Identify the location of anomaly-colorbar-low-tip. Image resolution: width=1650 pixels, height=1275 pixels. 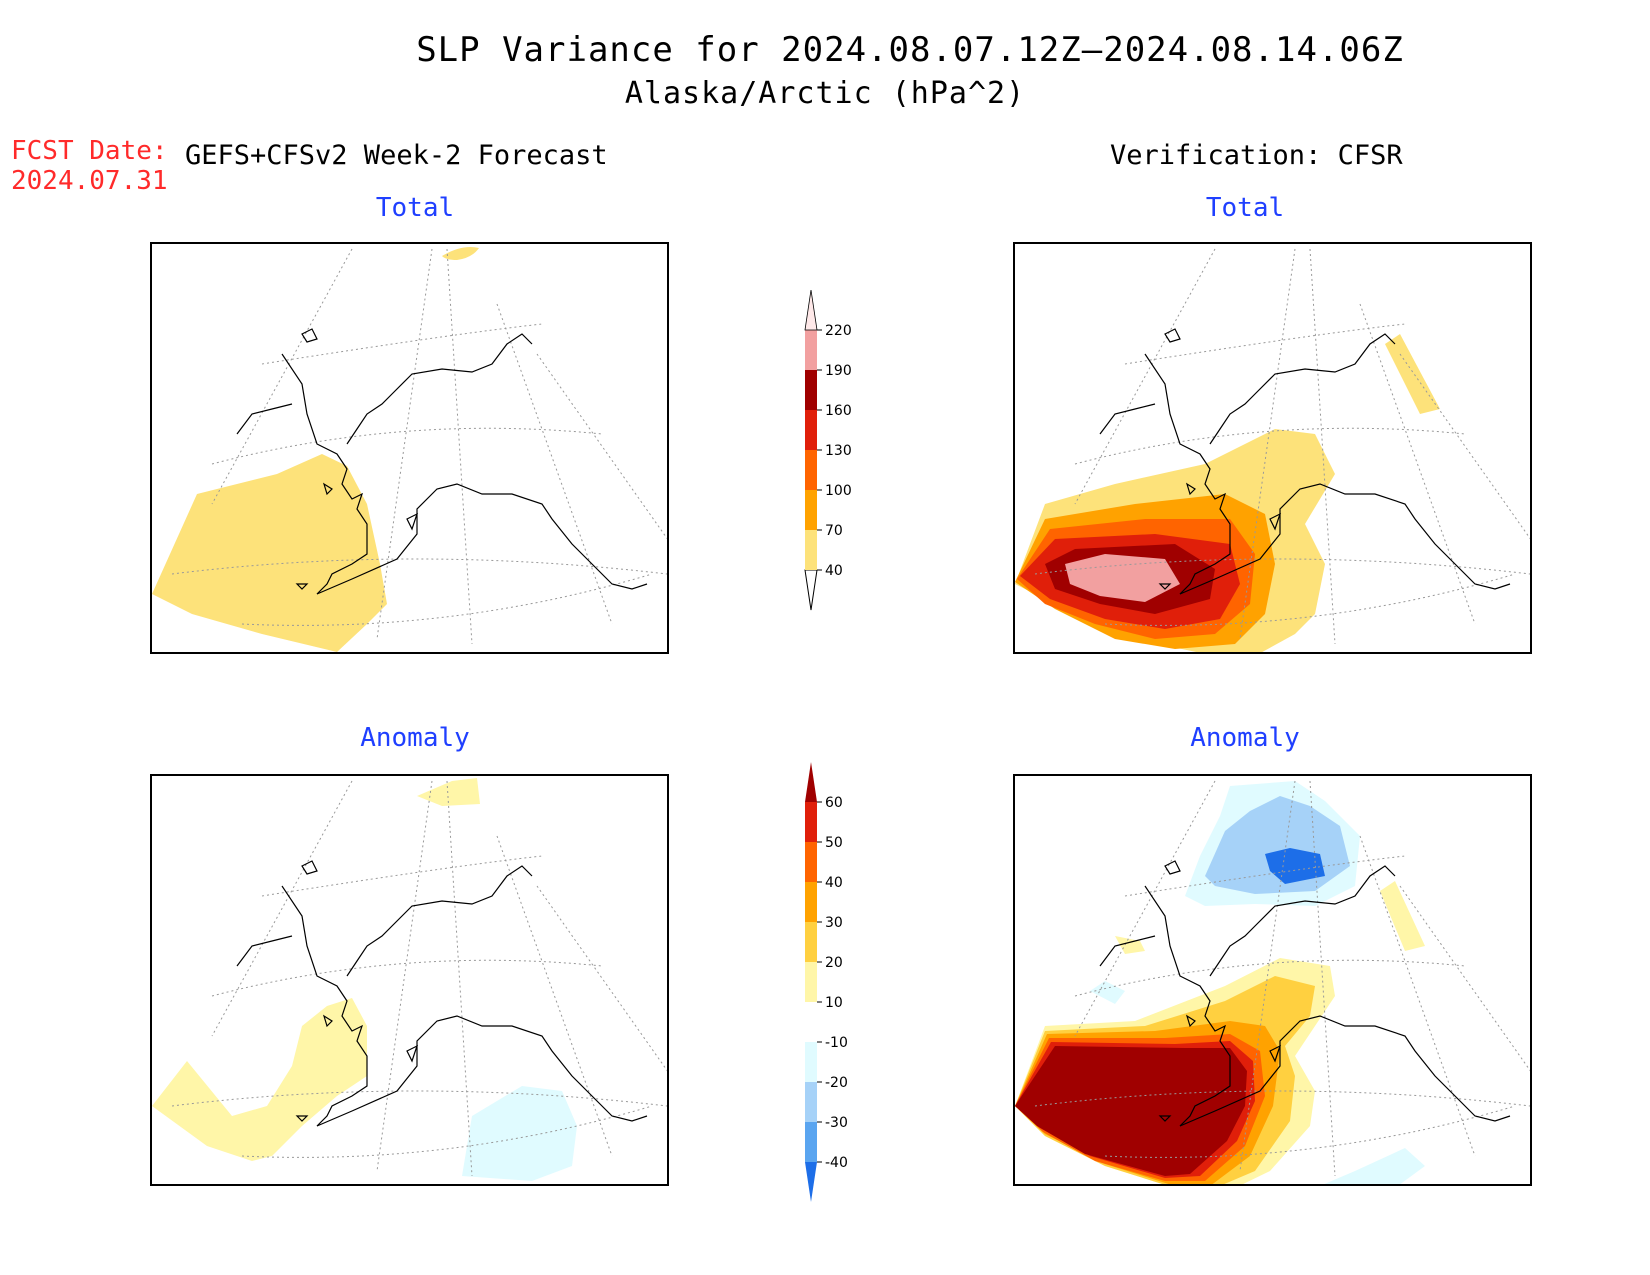
(811, 1182).